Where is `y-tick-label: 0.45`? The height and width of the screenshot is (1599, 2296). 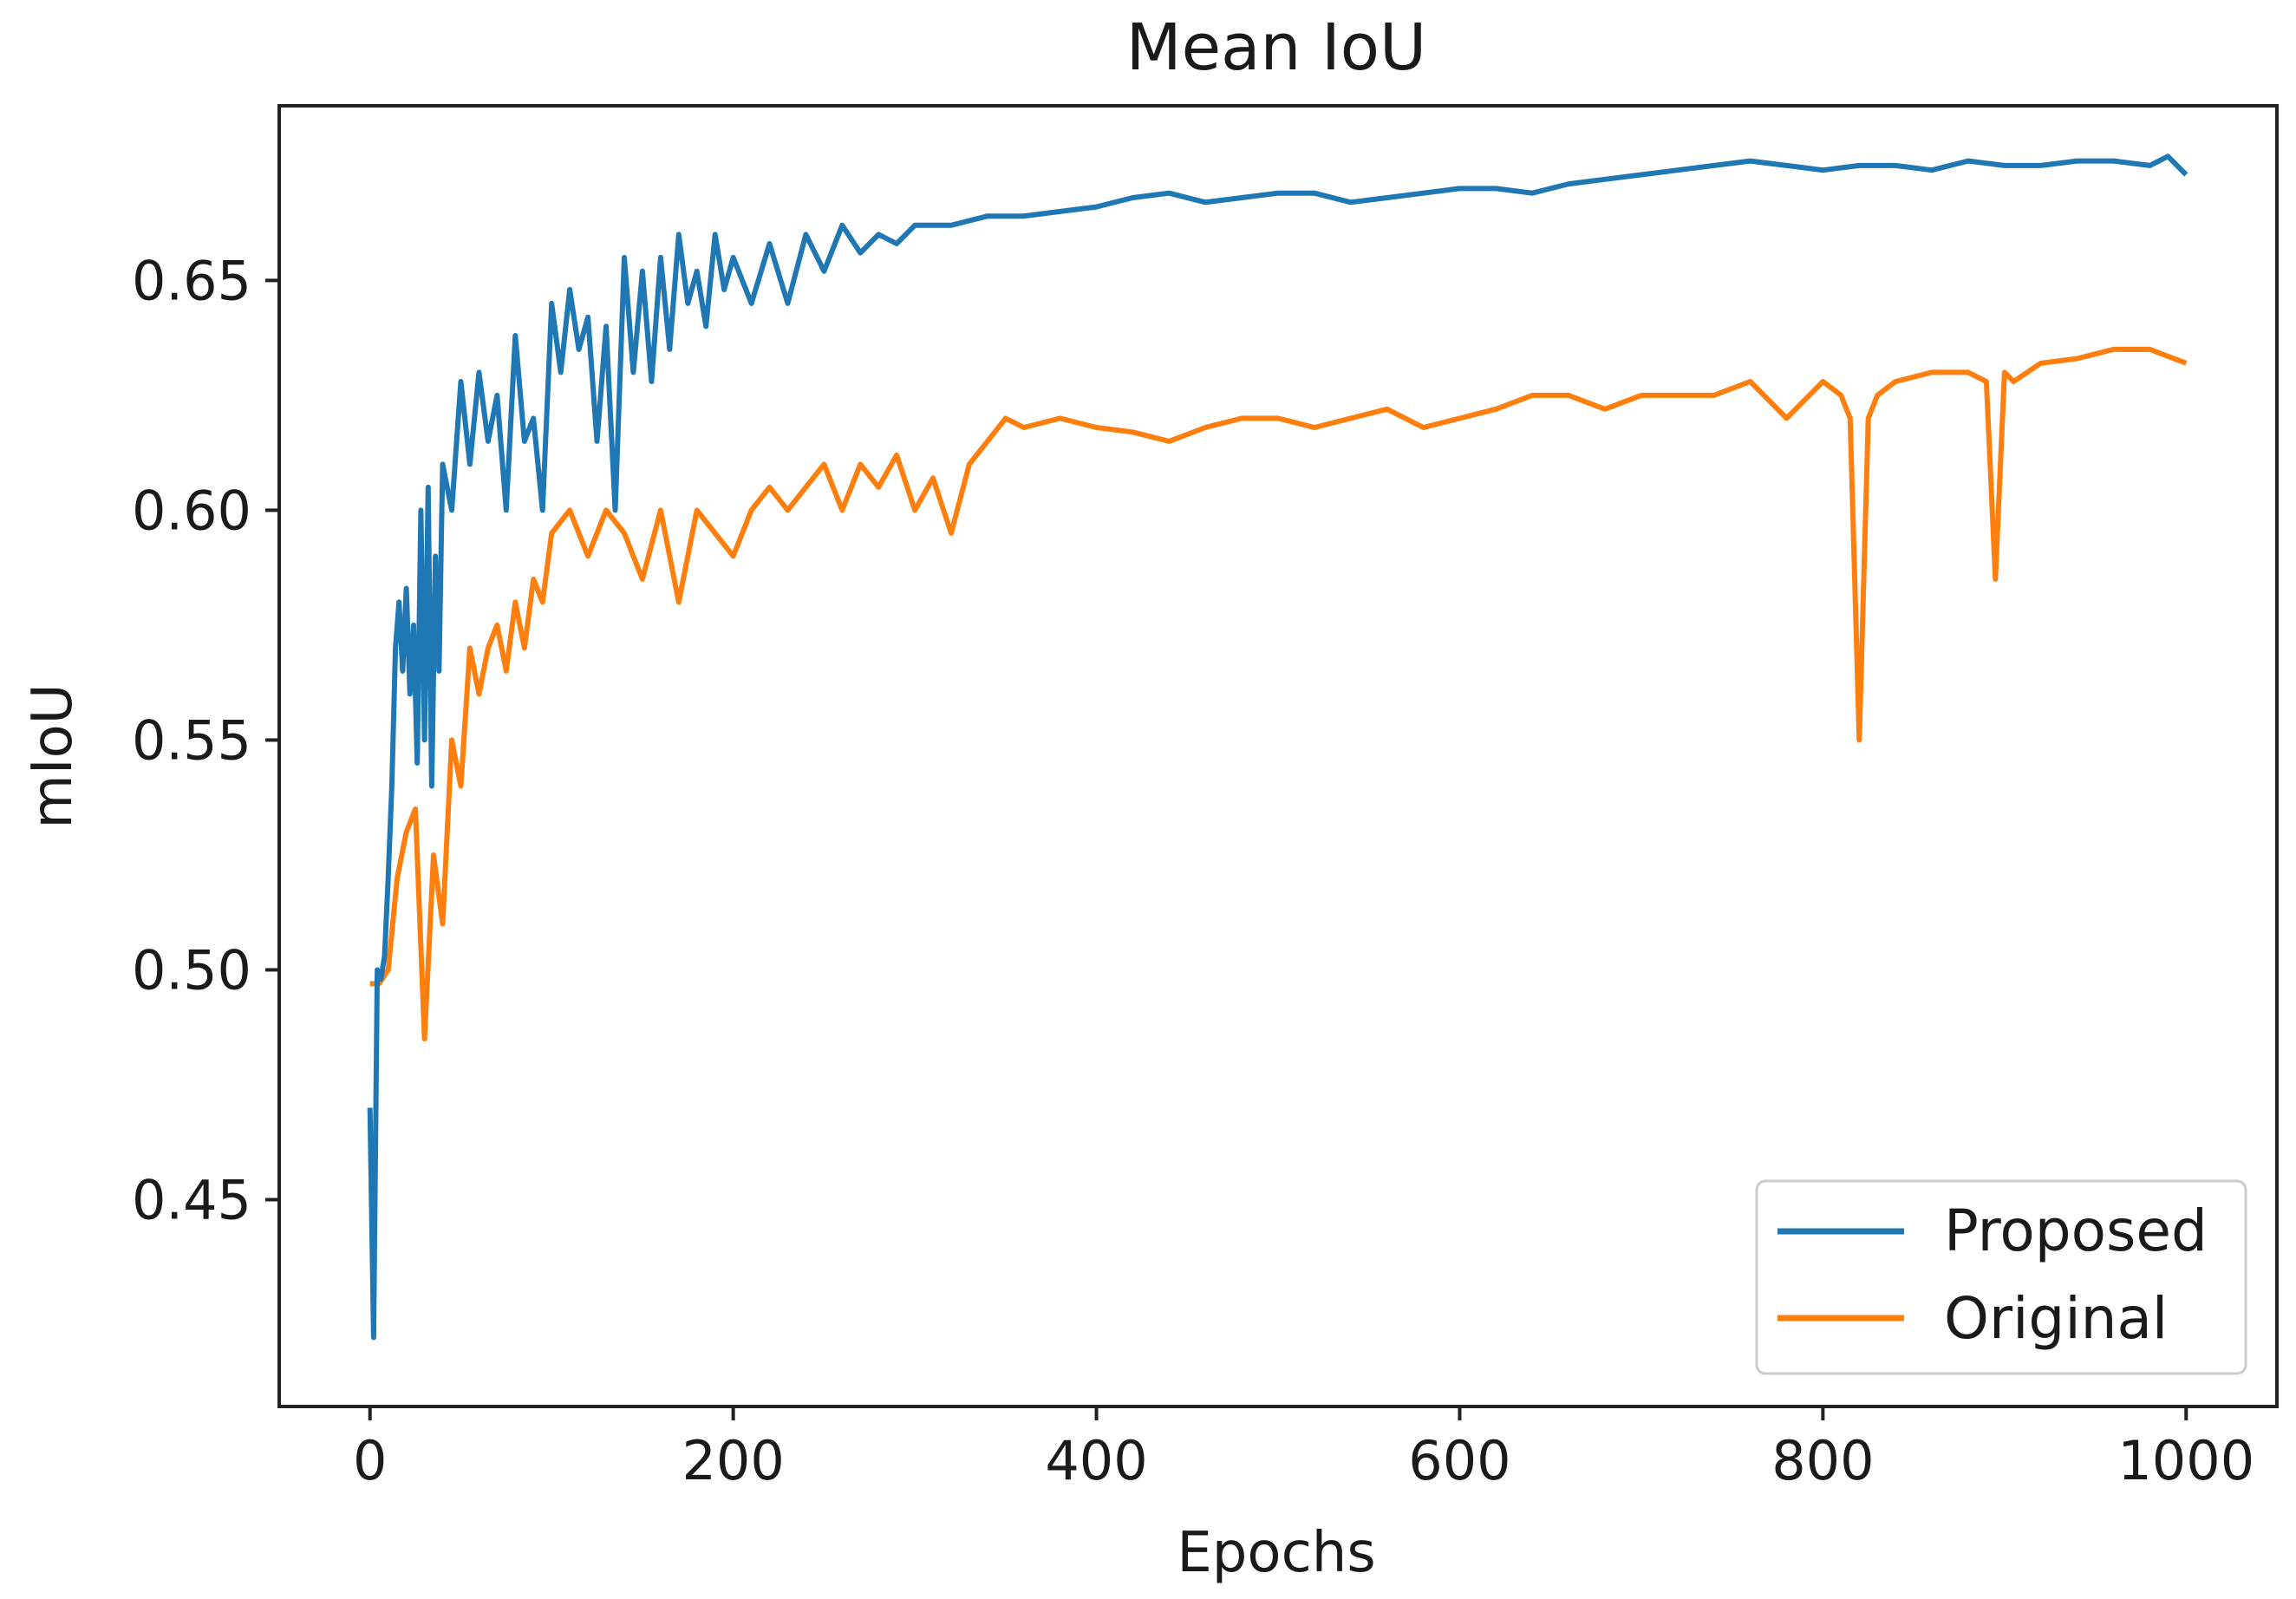
y-tick-label: 0.45 is located at coordinates (191, 1199).